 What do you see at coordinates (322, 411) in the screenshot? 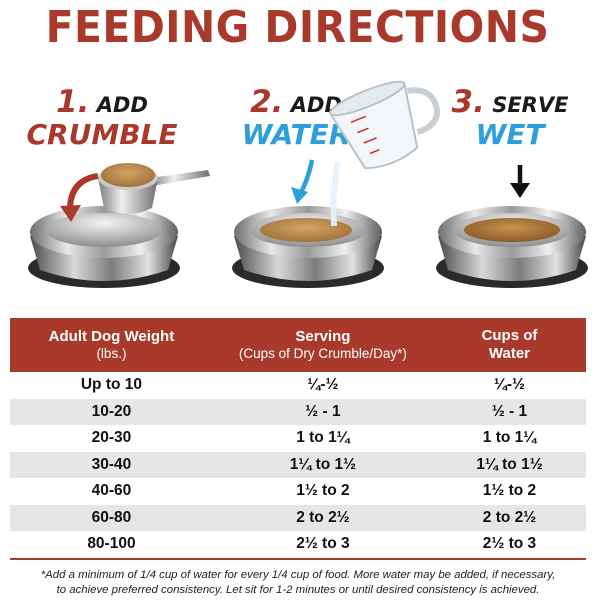
I see `serving-cell: ½ - 1` at bounding box center [322, 411].